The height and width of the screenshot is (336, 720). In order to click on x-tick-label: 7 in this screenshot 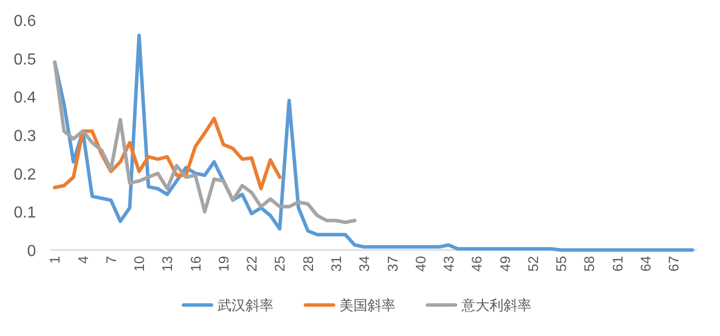, I will do `click(110, 260)`.